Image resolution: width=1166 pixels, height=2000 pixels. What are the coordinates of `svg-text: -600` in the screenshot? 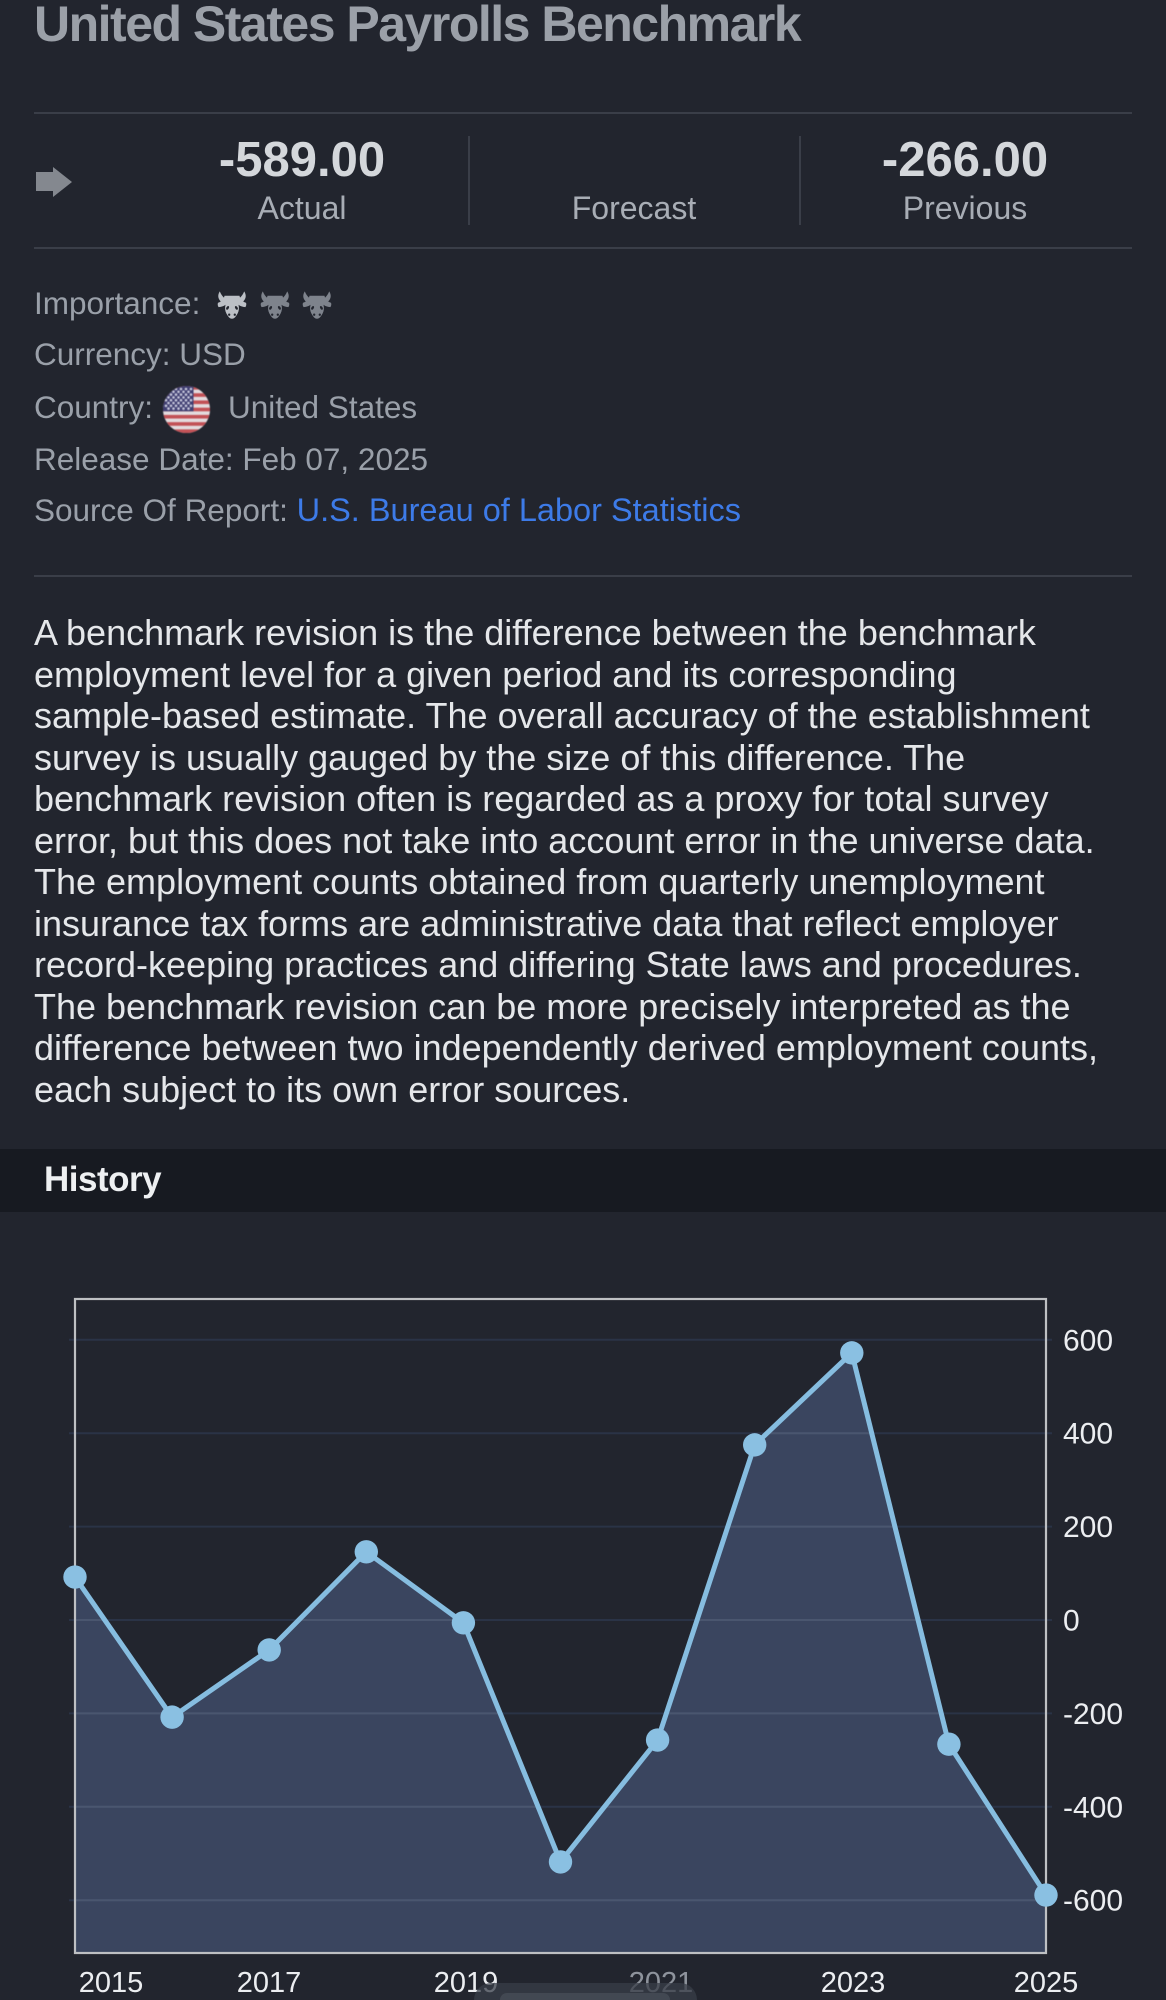 It's located at (1093, 1901).